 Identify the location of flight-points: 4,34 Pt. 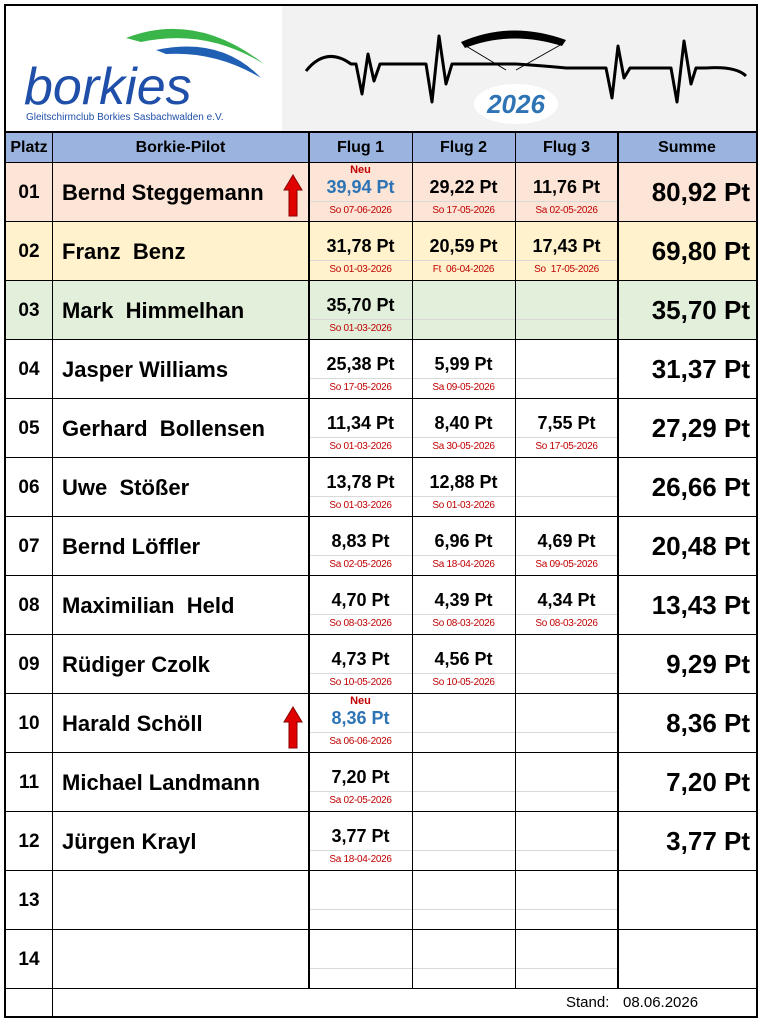
(566, 600).